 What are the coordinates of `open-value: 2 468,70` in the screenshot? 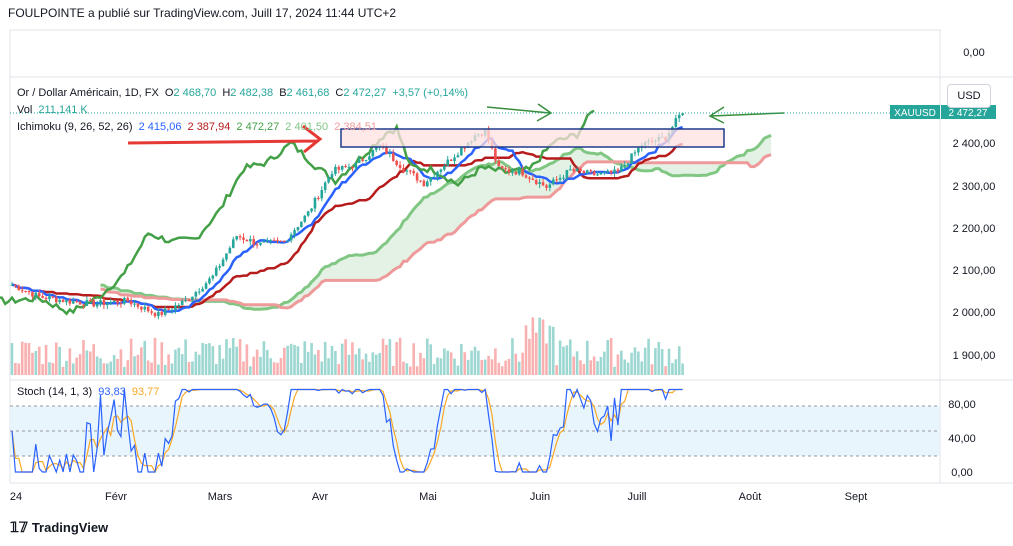 It's located at (195, 93).